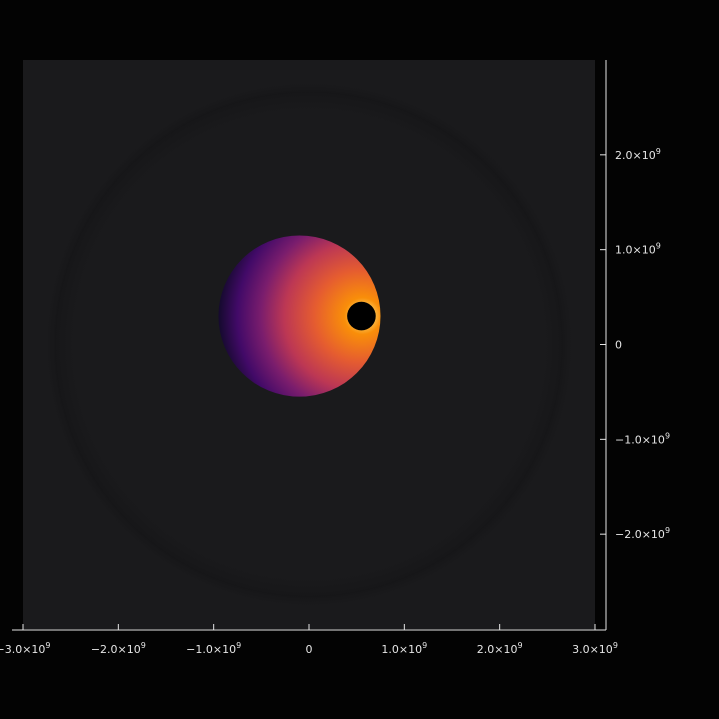 This screenshot has width=719, height=719. I want to click on x-tick-label: −3.0×10⁹, so click(25, 648).